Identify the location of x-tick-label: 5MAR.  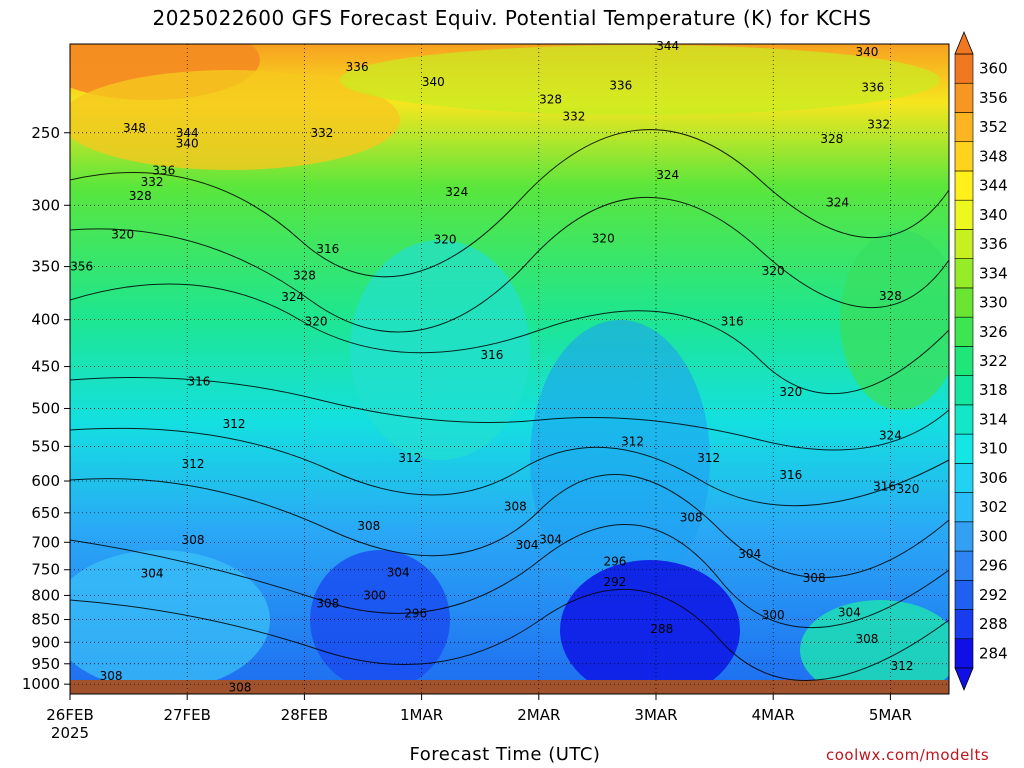
(890, 715).